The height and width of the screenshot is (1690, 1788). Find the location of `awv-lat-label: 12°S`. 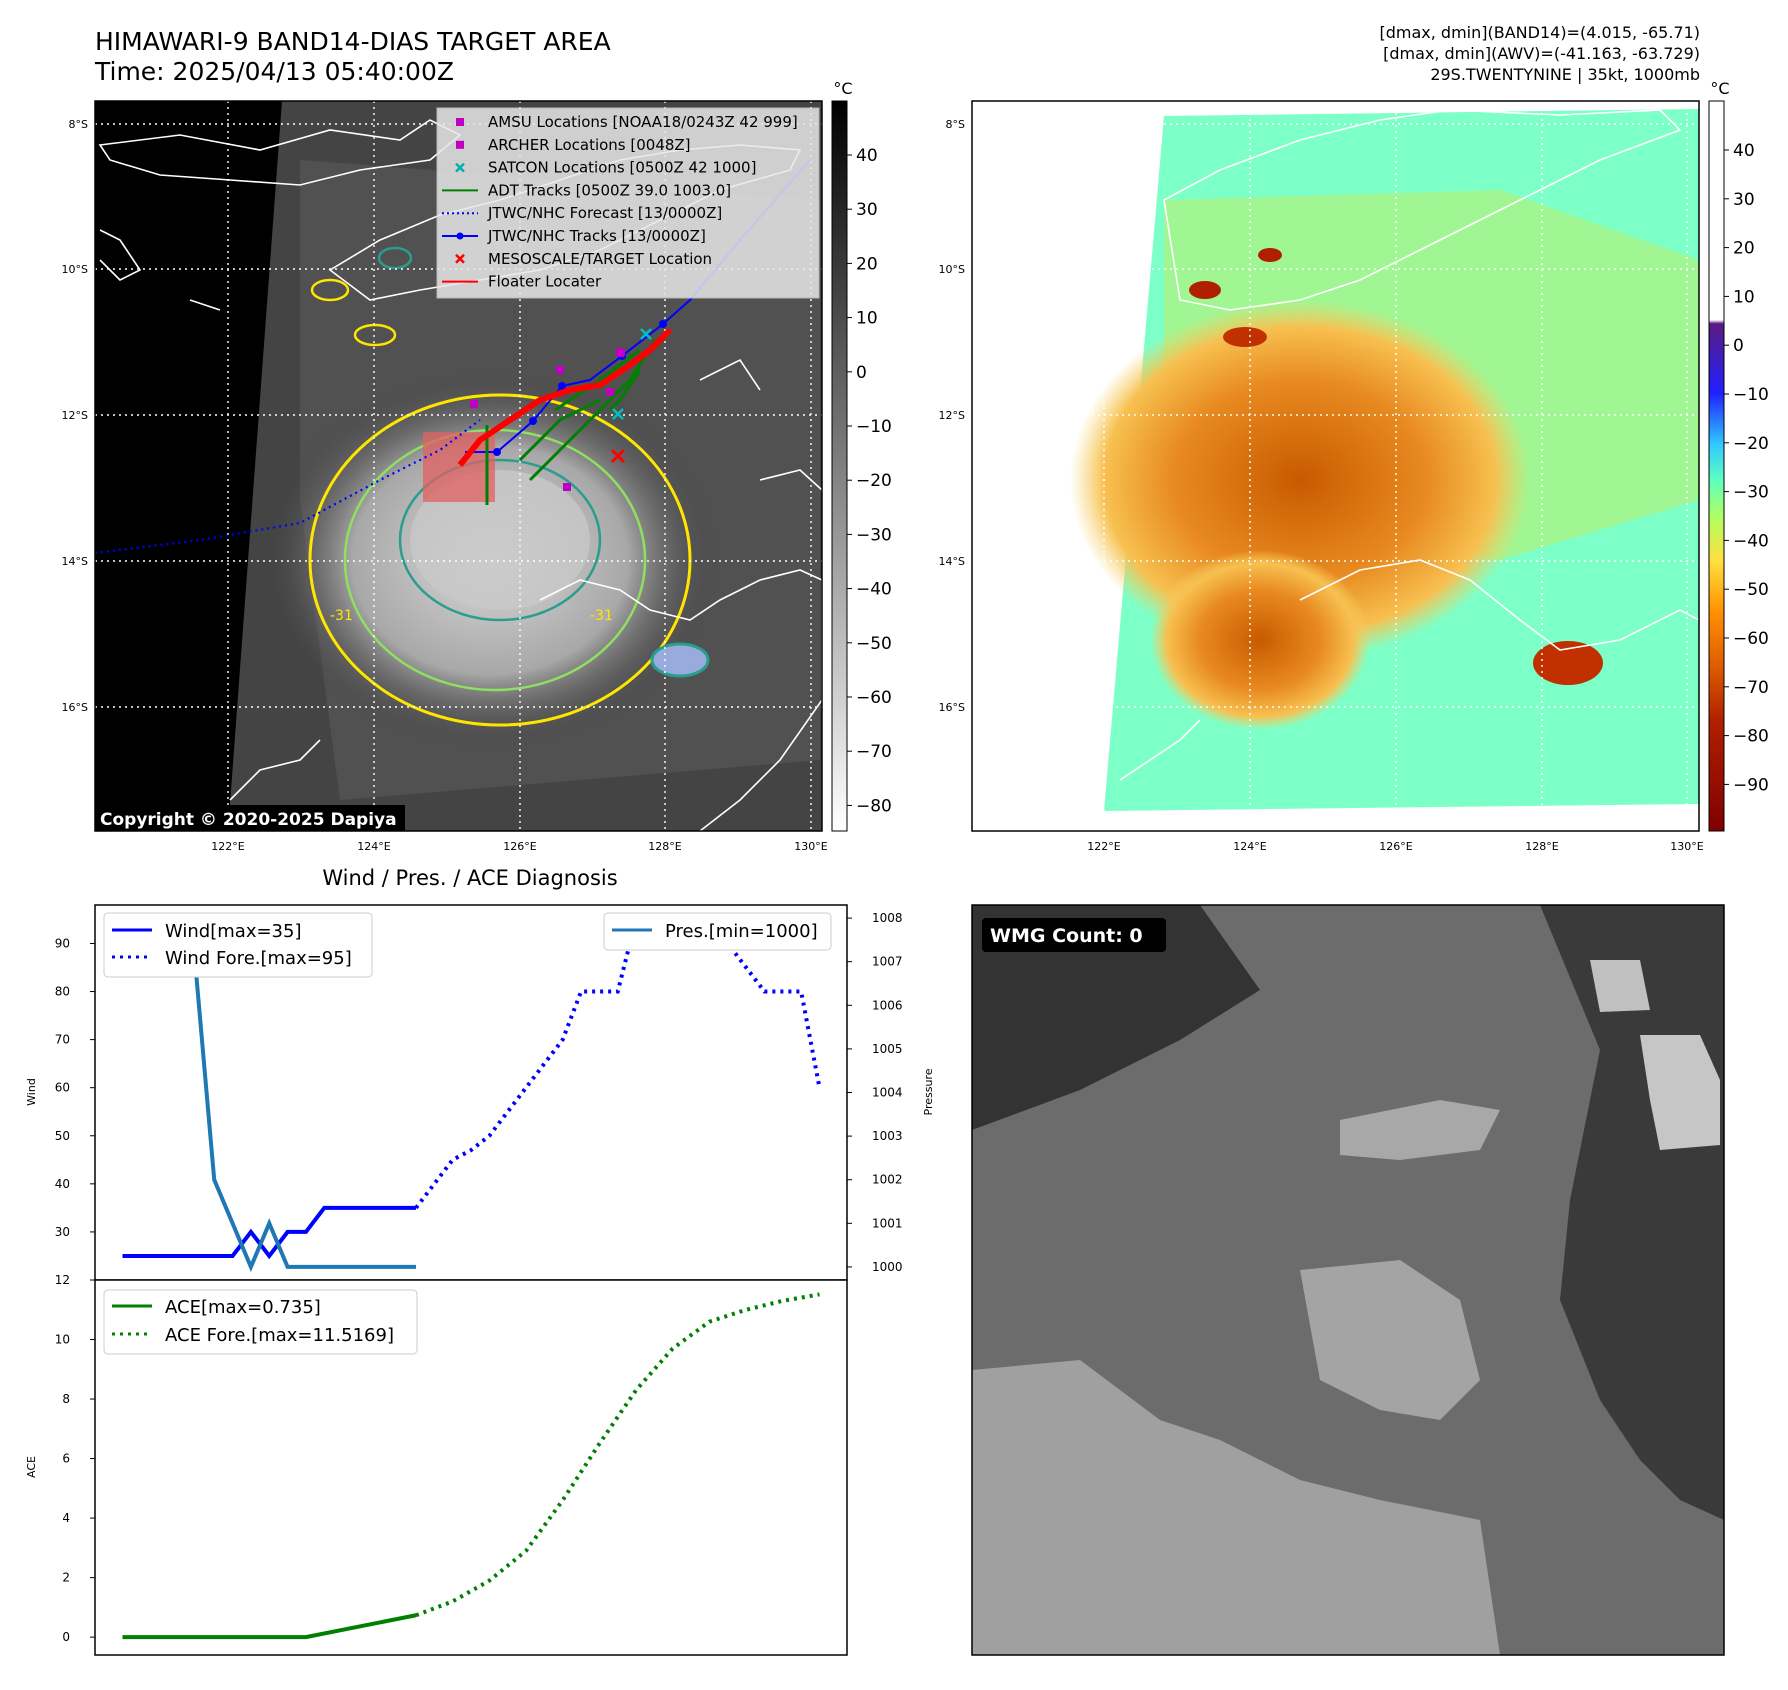

awv-lat-label: 12°S is located at coordinates (952, 415).